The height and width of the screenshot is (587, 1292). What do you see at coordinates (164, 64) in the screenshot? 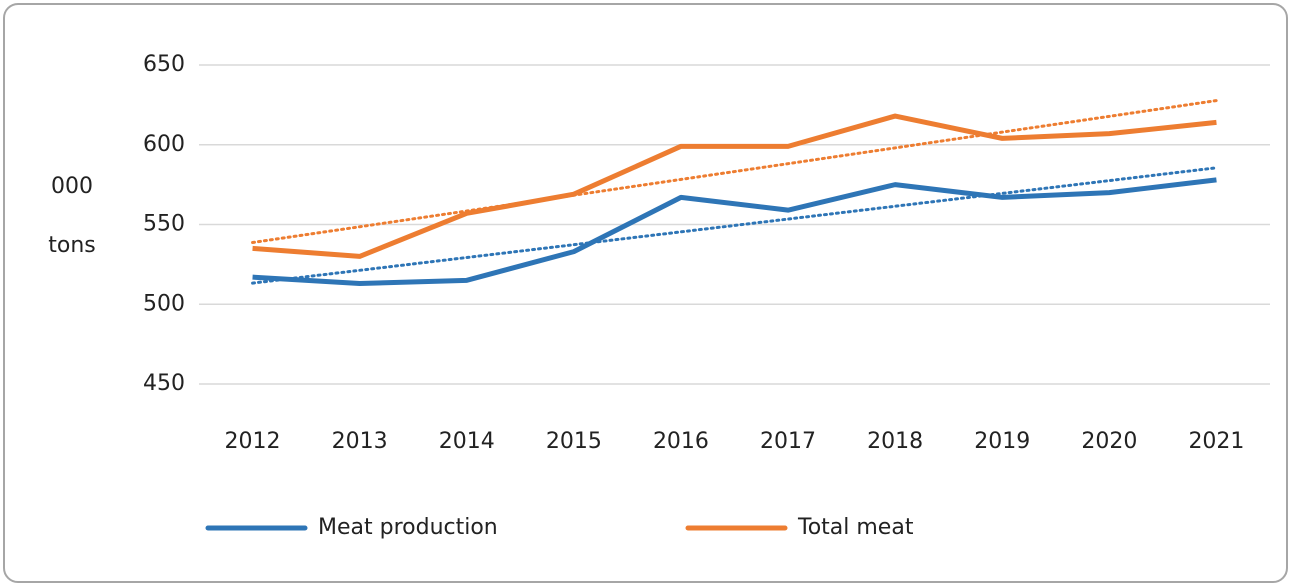
I see `y-tick-label: 650` at bounding box center [164, 64].